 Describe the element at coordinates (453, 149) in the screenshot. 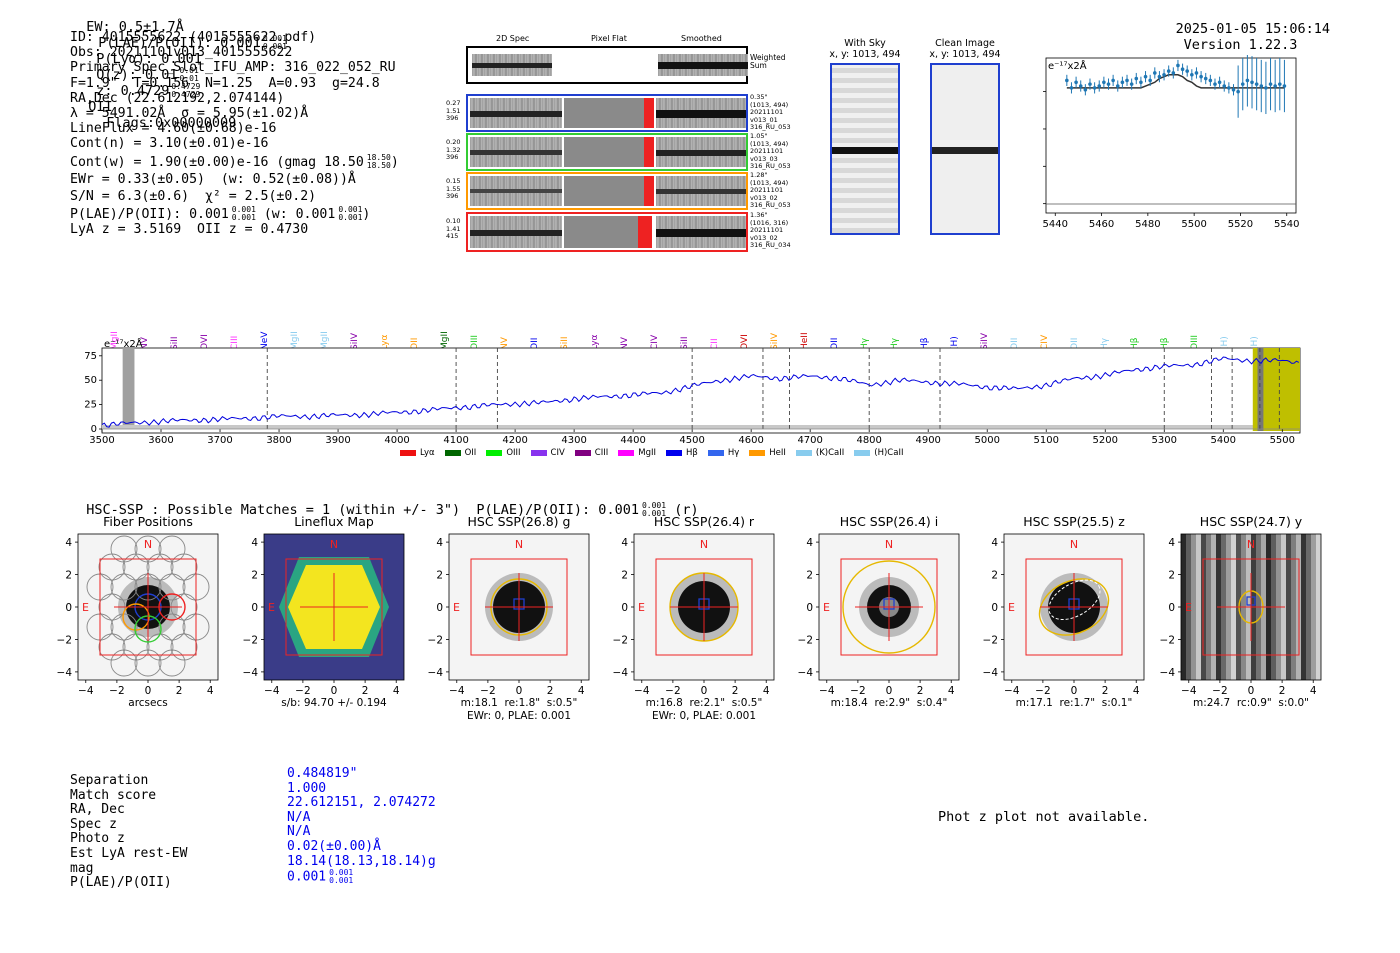

I see `cutout-row-2-left: 0.20 1.32 396` at that location.